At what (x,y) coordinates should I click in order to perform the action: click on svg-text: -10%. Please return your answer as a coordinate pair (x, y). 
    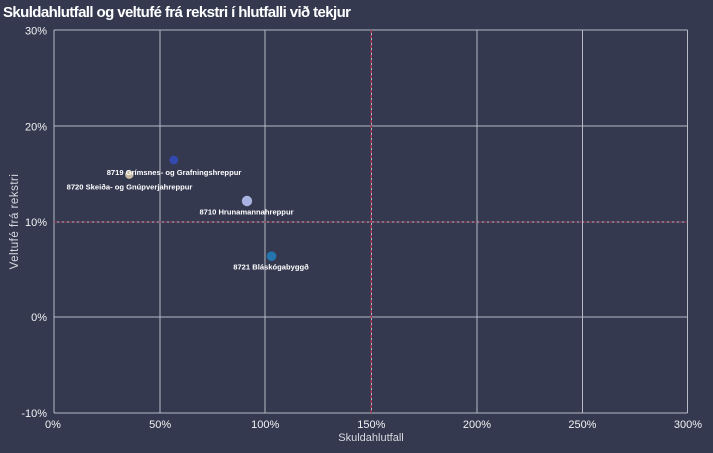
    Looking at the image, I should click on (34, 414).